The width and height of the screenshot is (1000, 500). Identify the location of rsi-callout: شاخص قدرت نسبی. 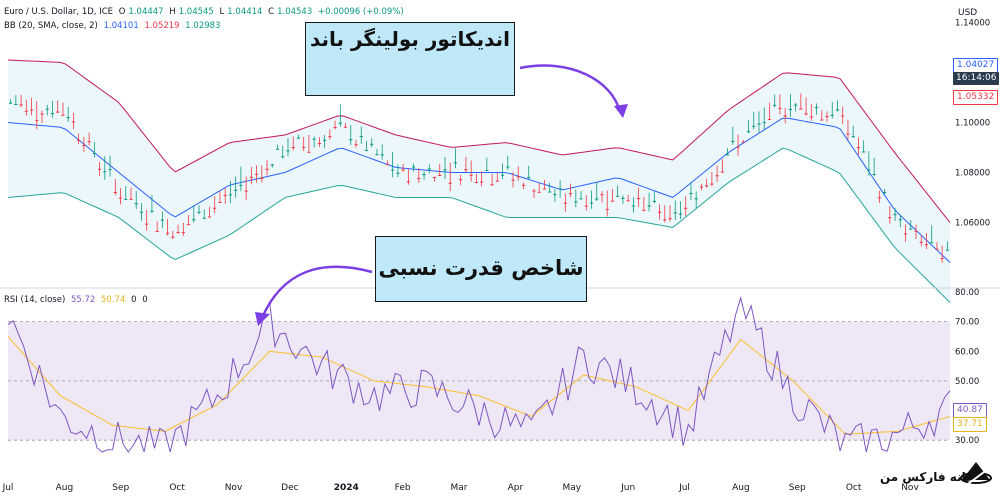
(481, 269).